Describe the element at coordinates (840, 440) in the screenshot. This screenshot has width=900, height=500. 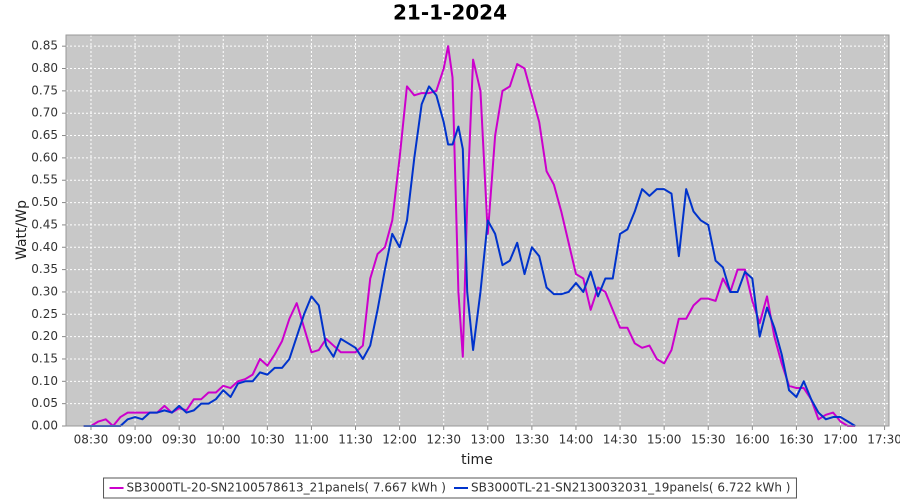
I see `x-tick-label: 17:00` at that location.